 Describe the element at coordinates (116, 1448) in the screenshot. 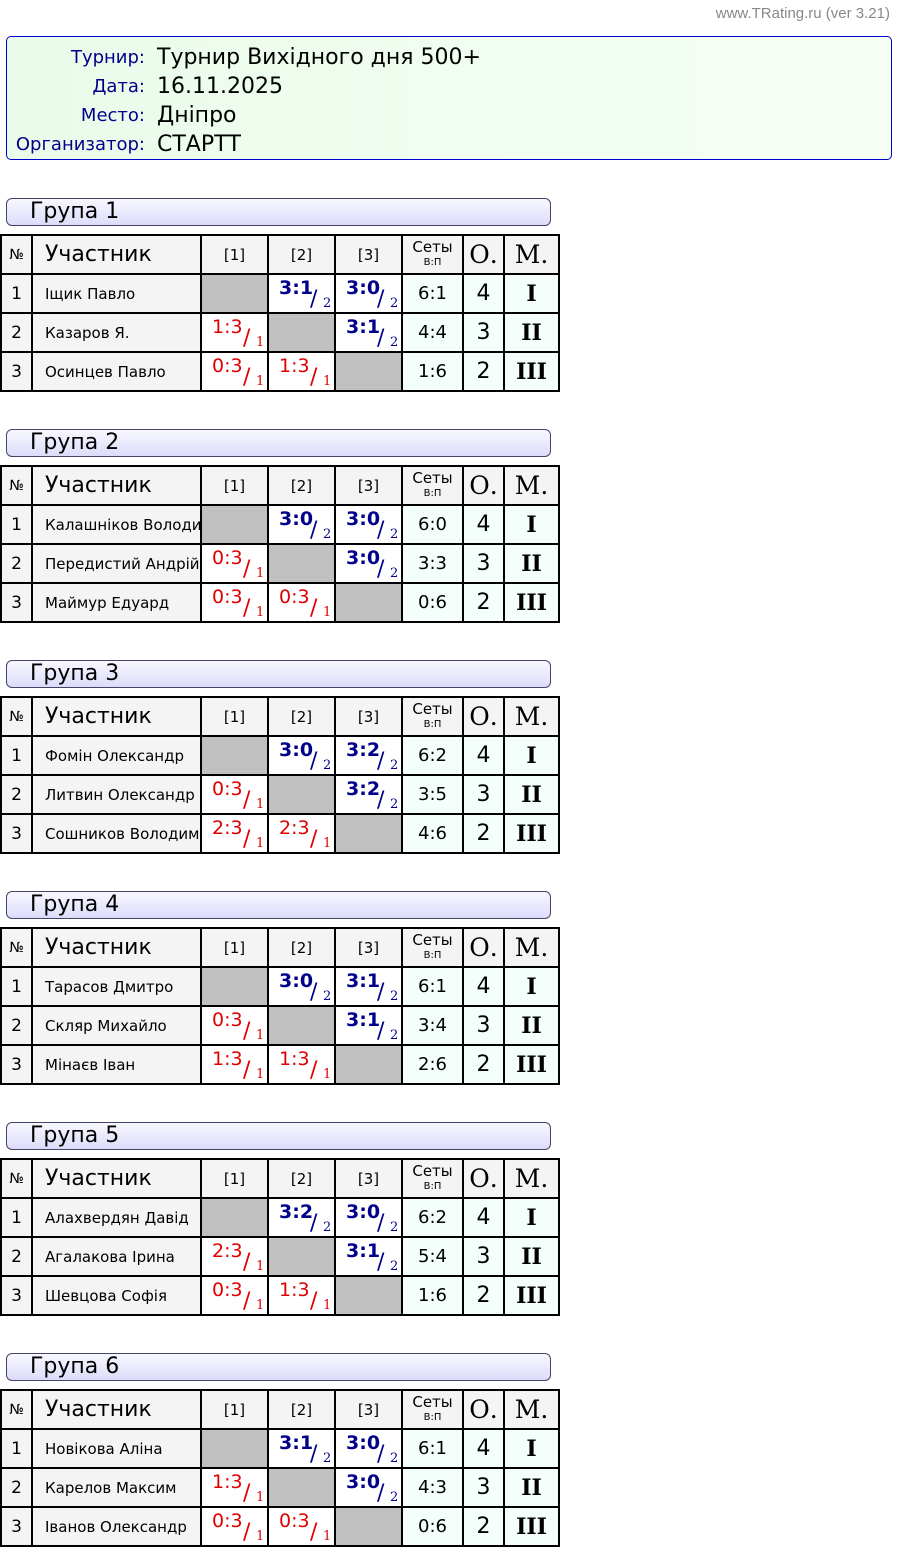

I see `participant-name: Новікова Аліна` at that location.